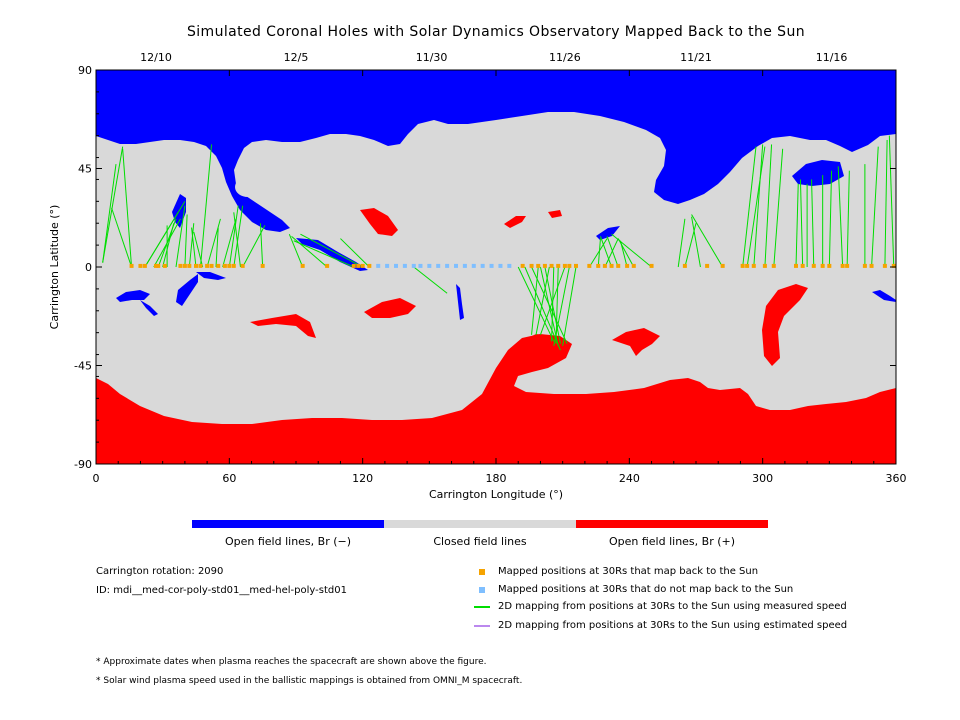  Describe the element at coordinates (480, 541) in the screenshot. I see `colorbar-label-closed: Closed field lines` at that location.